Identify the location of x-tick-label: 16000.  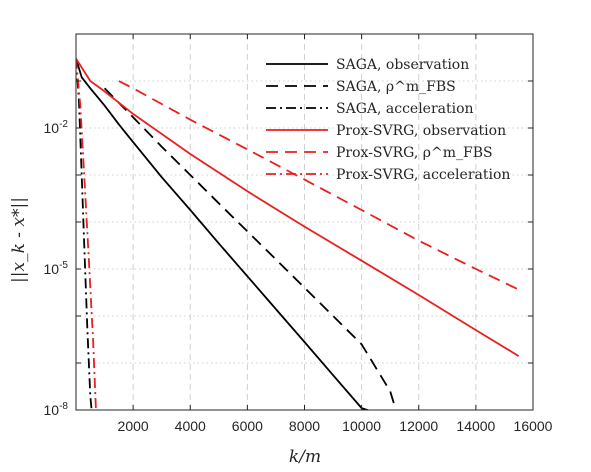
(533, 426).